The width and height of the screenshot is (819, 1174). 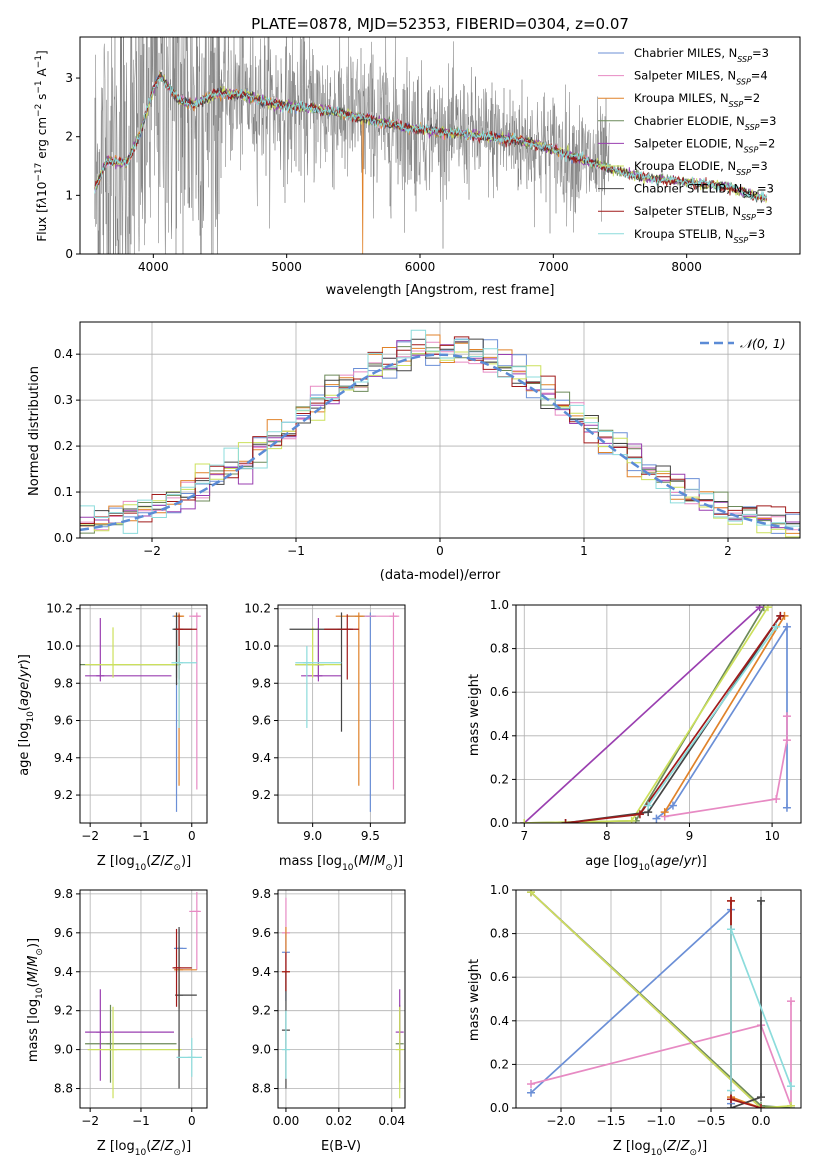 What do you see at coordinates (710, 1121) in the screenshot?
I see `x-tick-label: −0.5` at bounding box center [710, 1121].